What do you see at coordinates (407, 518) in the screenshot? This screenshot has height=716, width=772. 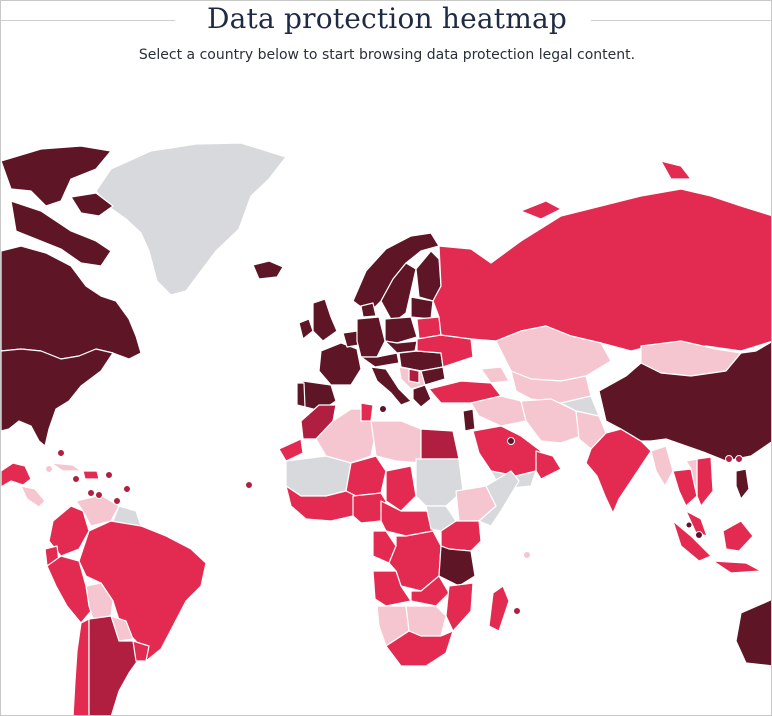 I see `country-car-cameroon` at bounding box center [407, 518].